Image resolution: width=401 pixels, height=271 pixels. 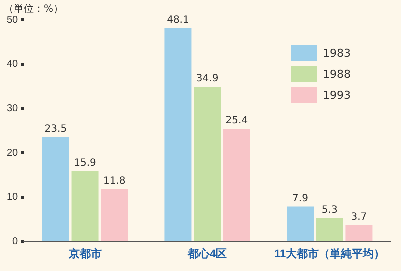 I want to click on y-tick-label: 50, so click(x=13, y=20).